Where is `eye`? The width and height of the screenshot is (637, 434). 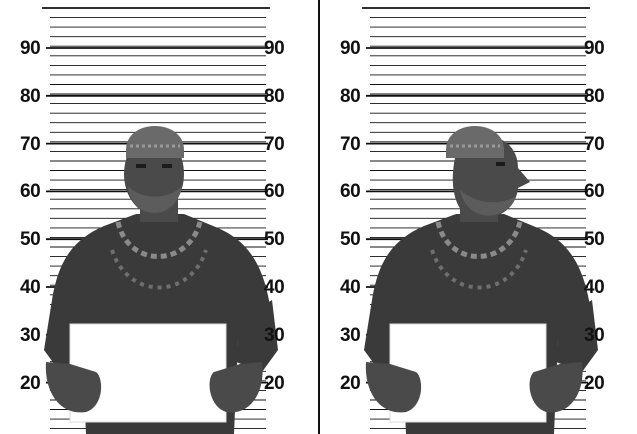 eye is located at coordinates (500, 164).